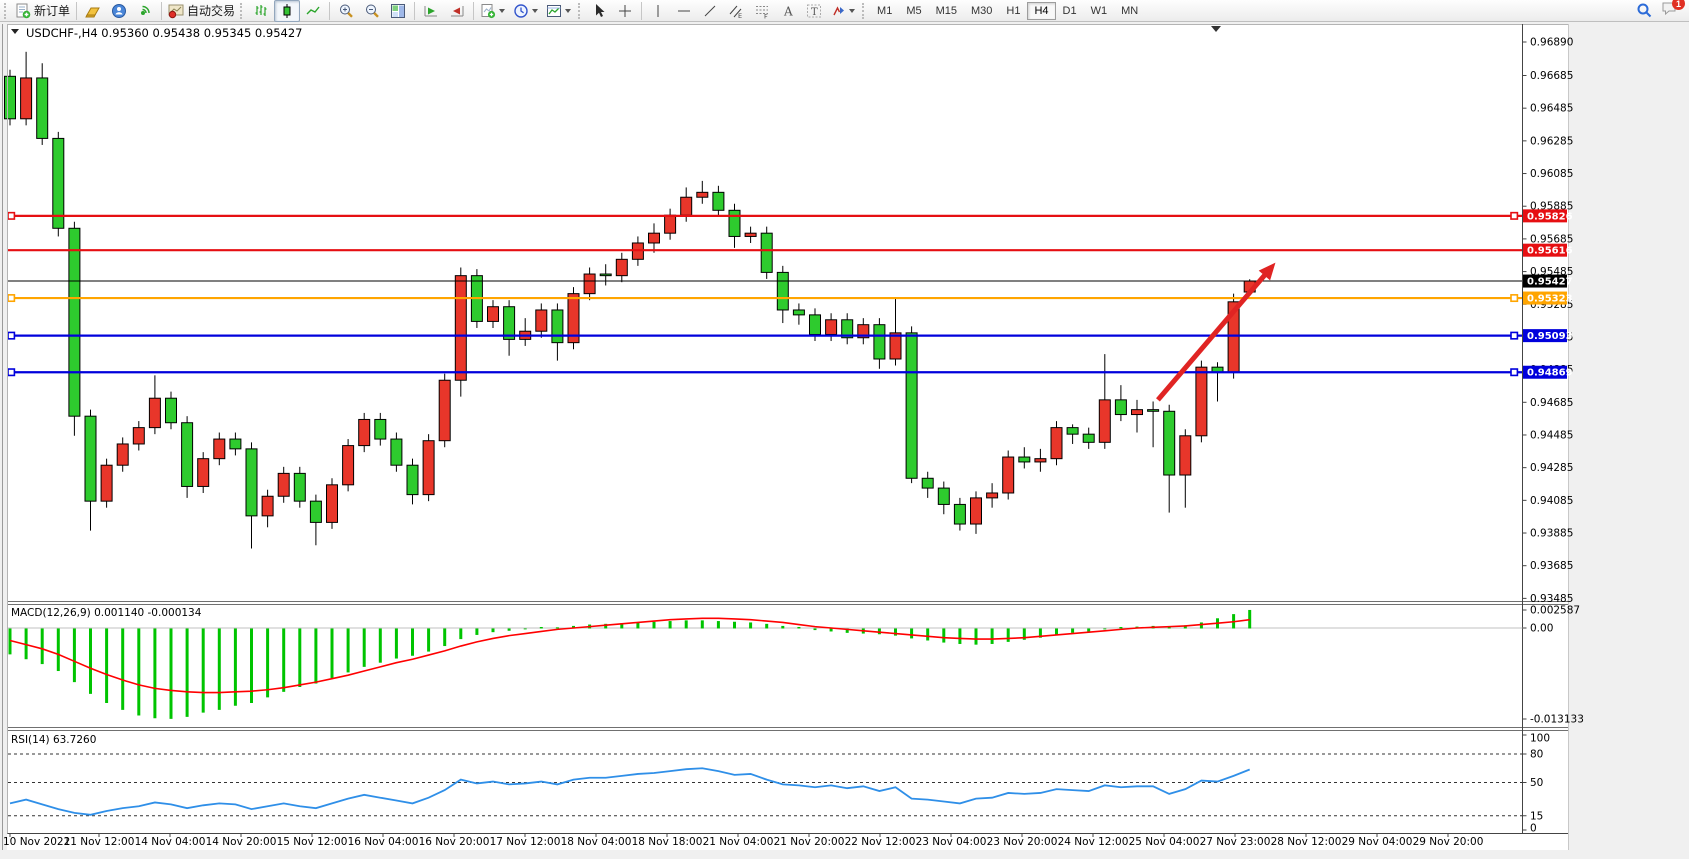  I want to click on svg-text: 18 Nov 04:00, so click(596, 842).